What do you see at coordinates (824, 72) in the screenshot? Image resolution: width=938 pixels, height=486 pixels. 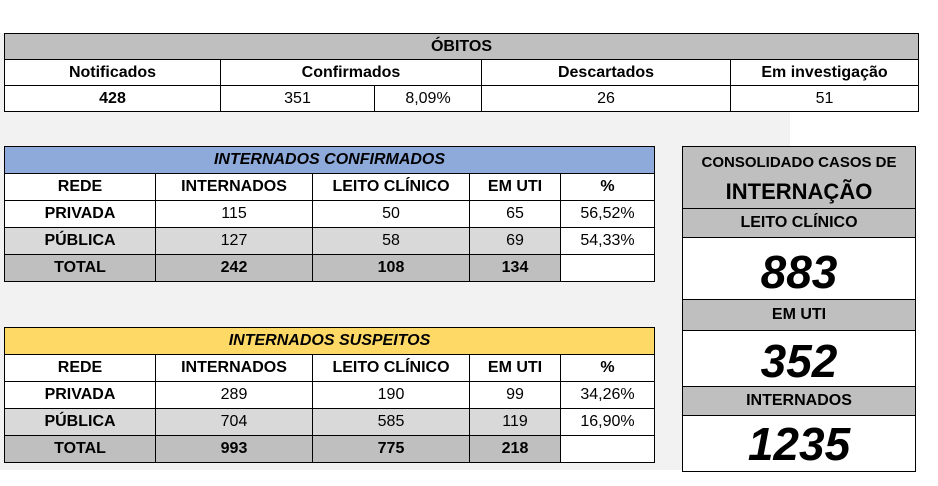 I see `header-em-investigacao: Em investigação` at bounding box center [824, 72].